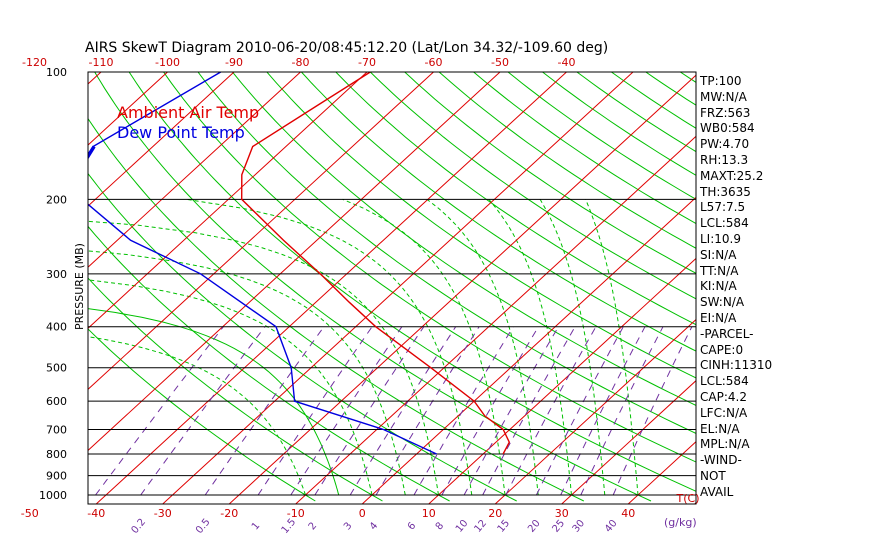  Describe the element at coordinates (721, 81) in the screenshot. I see `stability-index-item: TP:100` at that location.